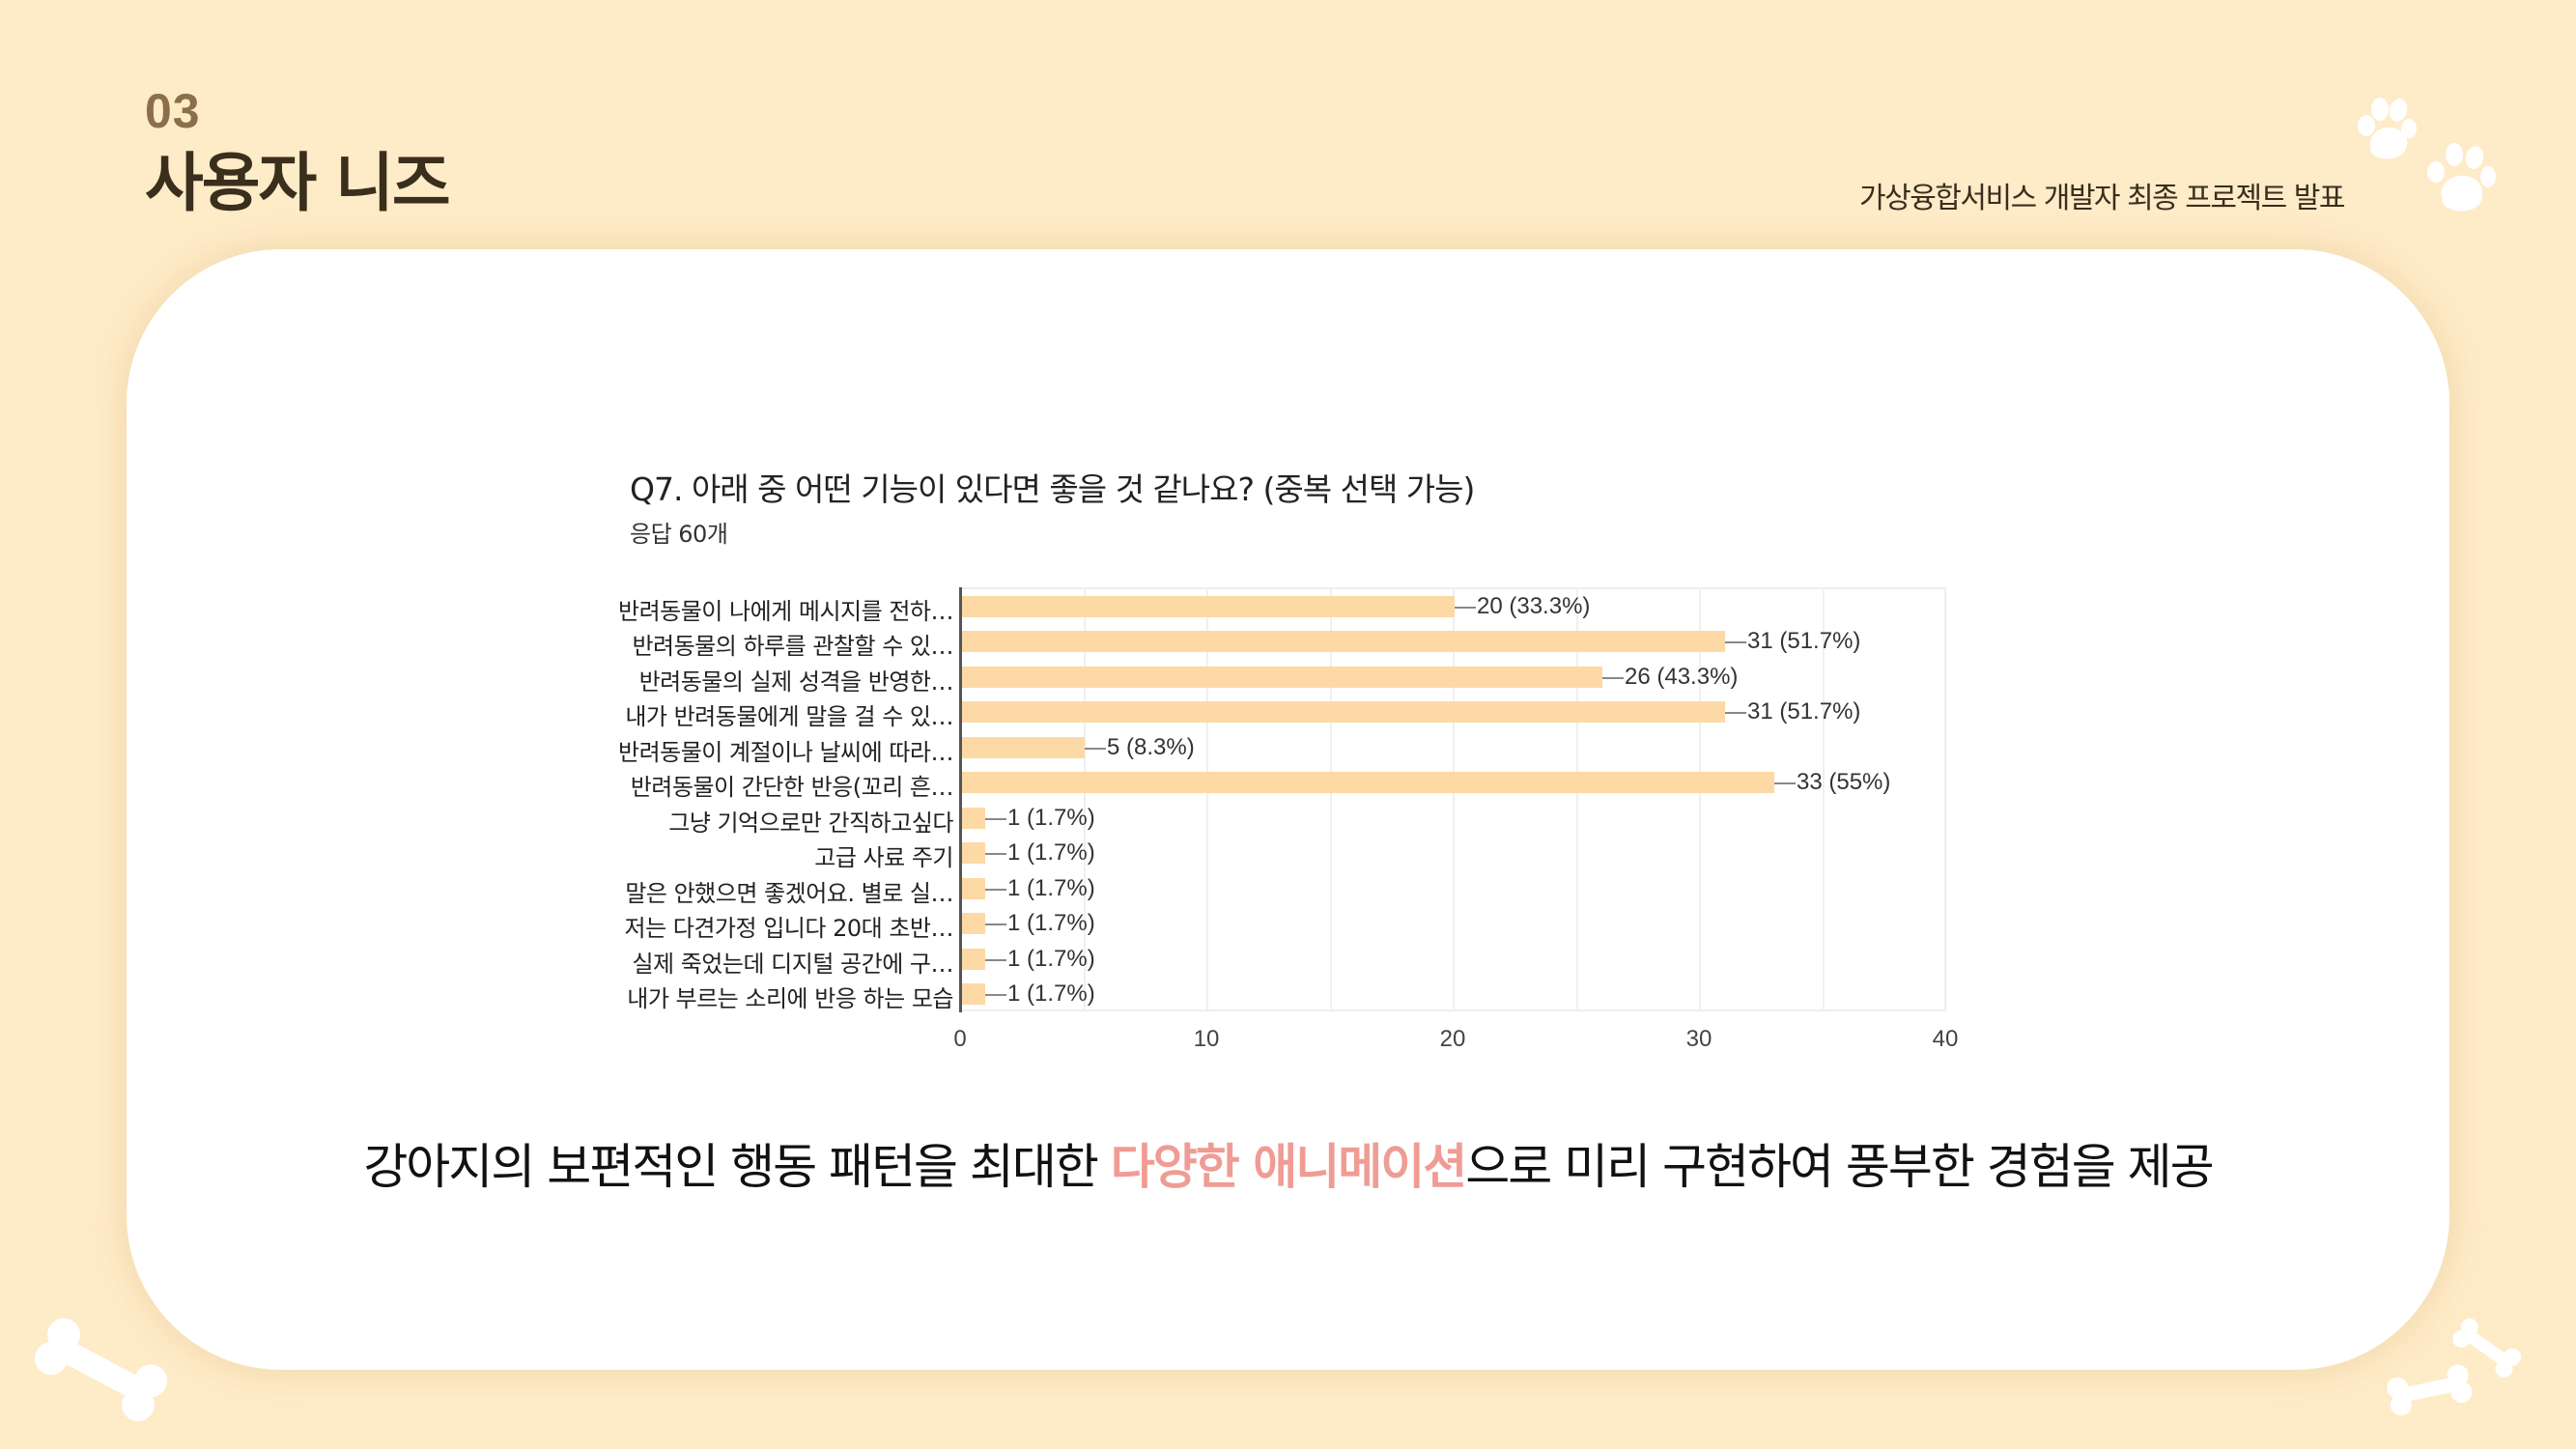 Image resolution: width=2576 pixels, height=1449 pixels. Describe the element at coordinates (1670, 677) in the screenshot. I see `data-label: 26 (43.3%)` at that location.